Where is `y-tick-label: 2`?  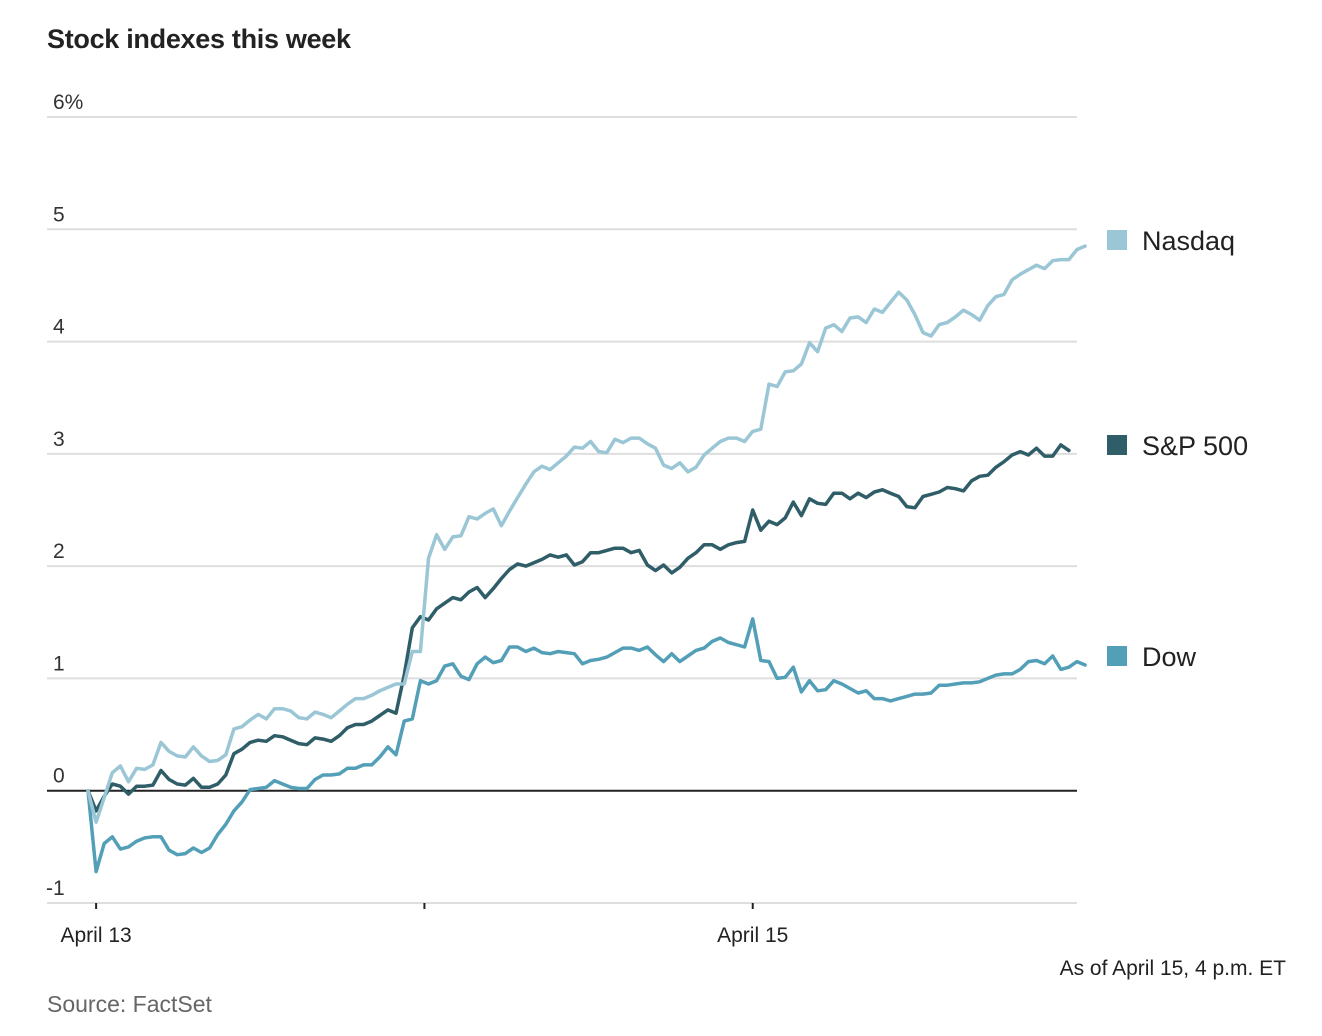
y-tick-label: 2 is located at coordinates (59, 551).